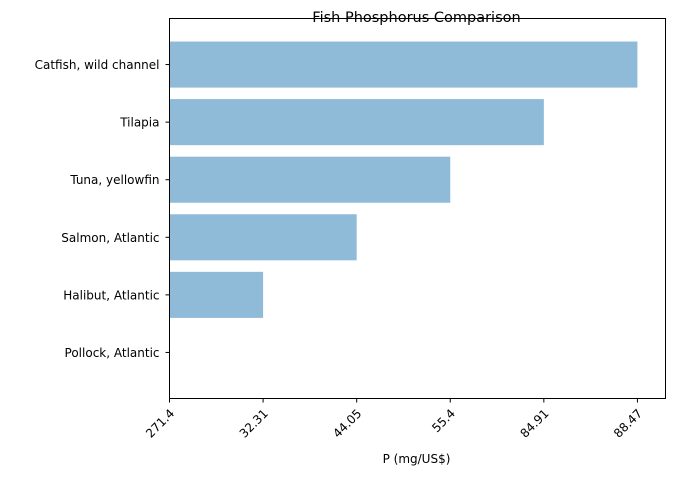 This screenshot has width=674, height=477. Describe the element at coordinates (160, 423) in the screenshot. I see `x-tick-label: 271.4` at that location.